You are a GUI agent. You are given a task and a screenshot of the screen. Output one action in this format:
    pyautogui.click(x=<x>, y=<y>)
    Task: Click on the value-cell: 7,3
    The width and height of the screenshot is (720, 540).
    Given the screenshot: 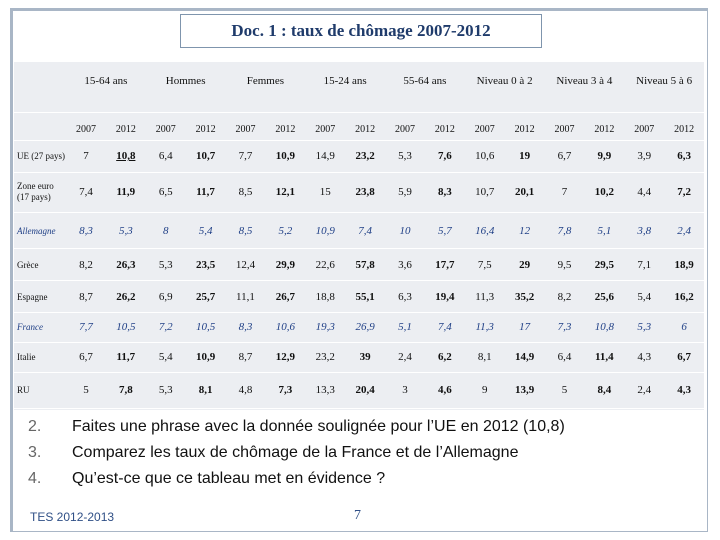 What is the action you would take?
    pyautogui.click(x=564, y=327)
    